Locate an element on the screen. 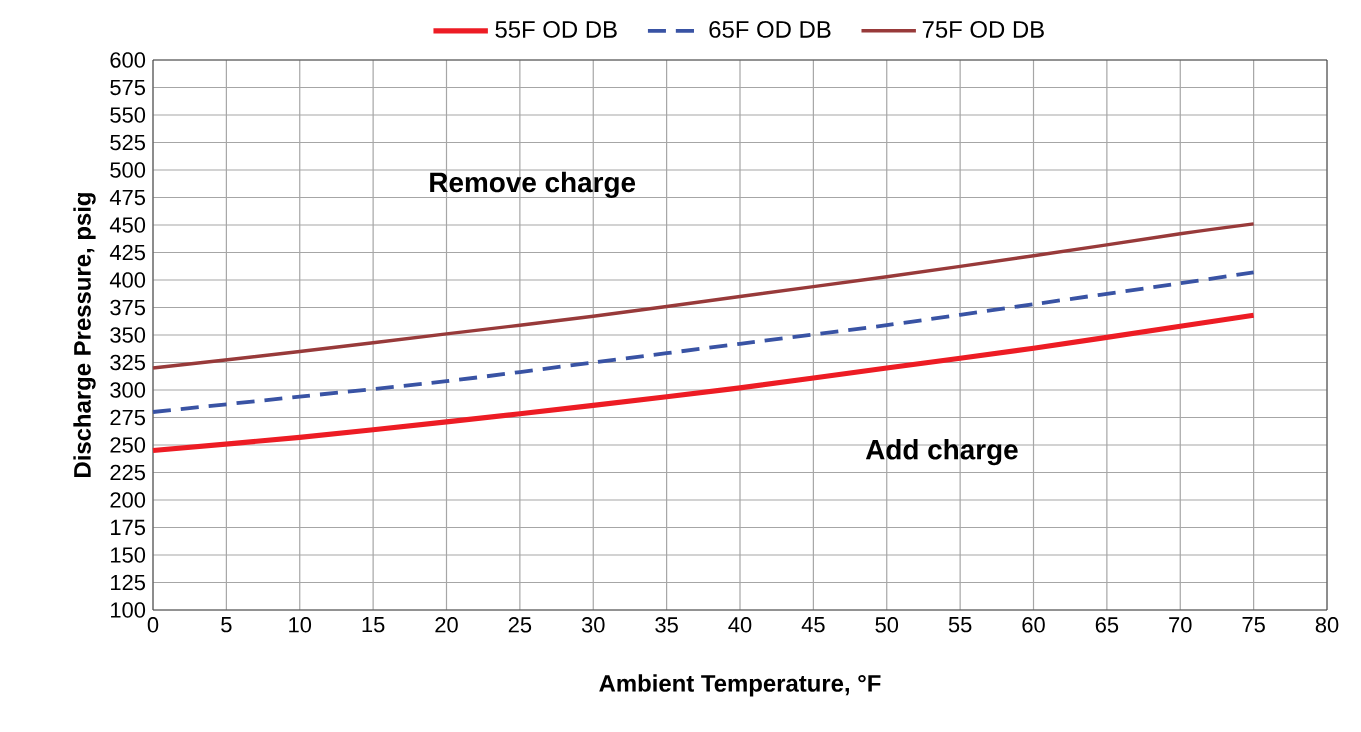 This screenshot has width=1361, height=732. y-tick-label: 350 is located at coordinates (128, 335).